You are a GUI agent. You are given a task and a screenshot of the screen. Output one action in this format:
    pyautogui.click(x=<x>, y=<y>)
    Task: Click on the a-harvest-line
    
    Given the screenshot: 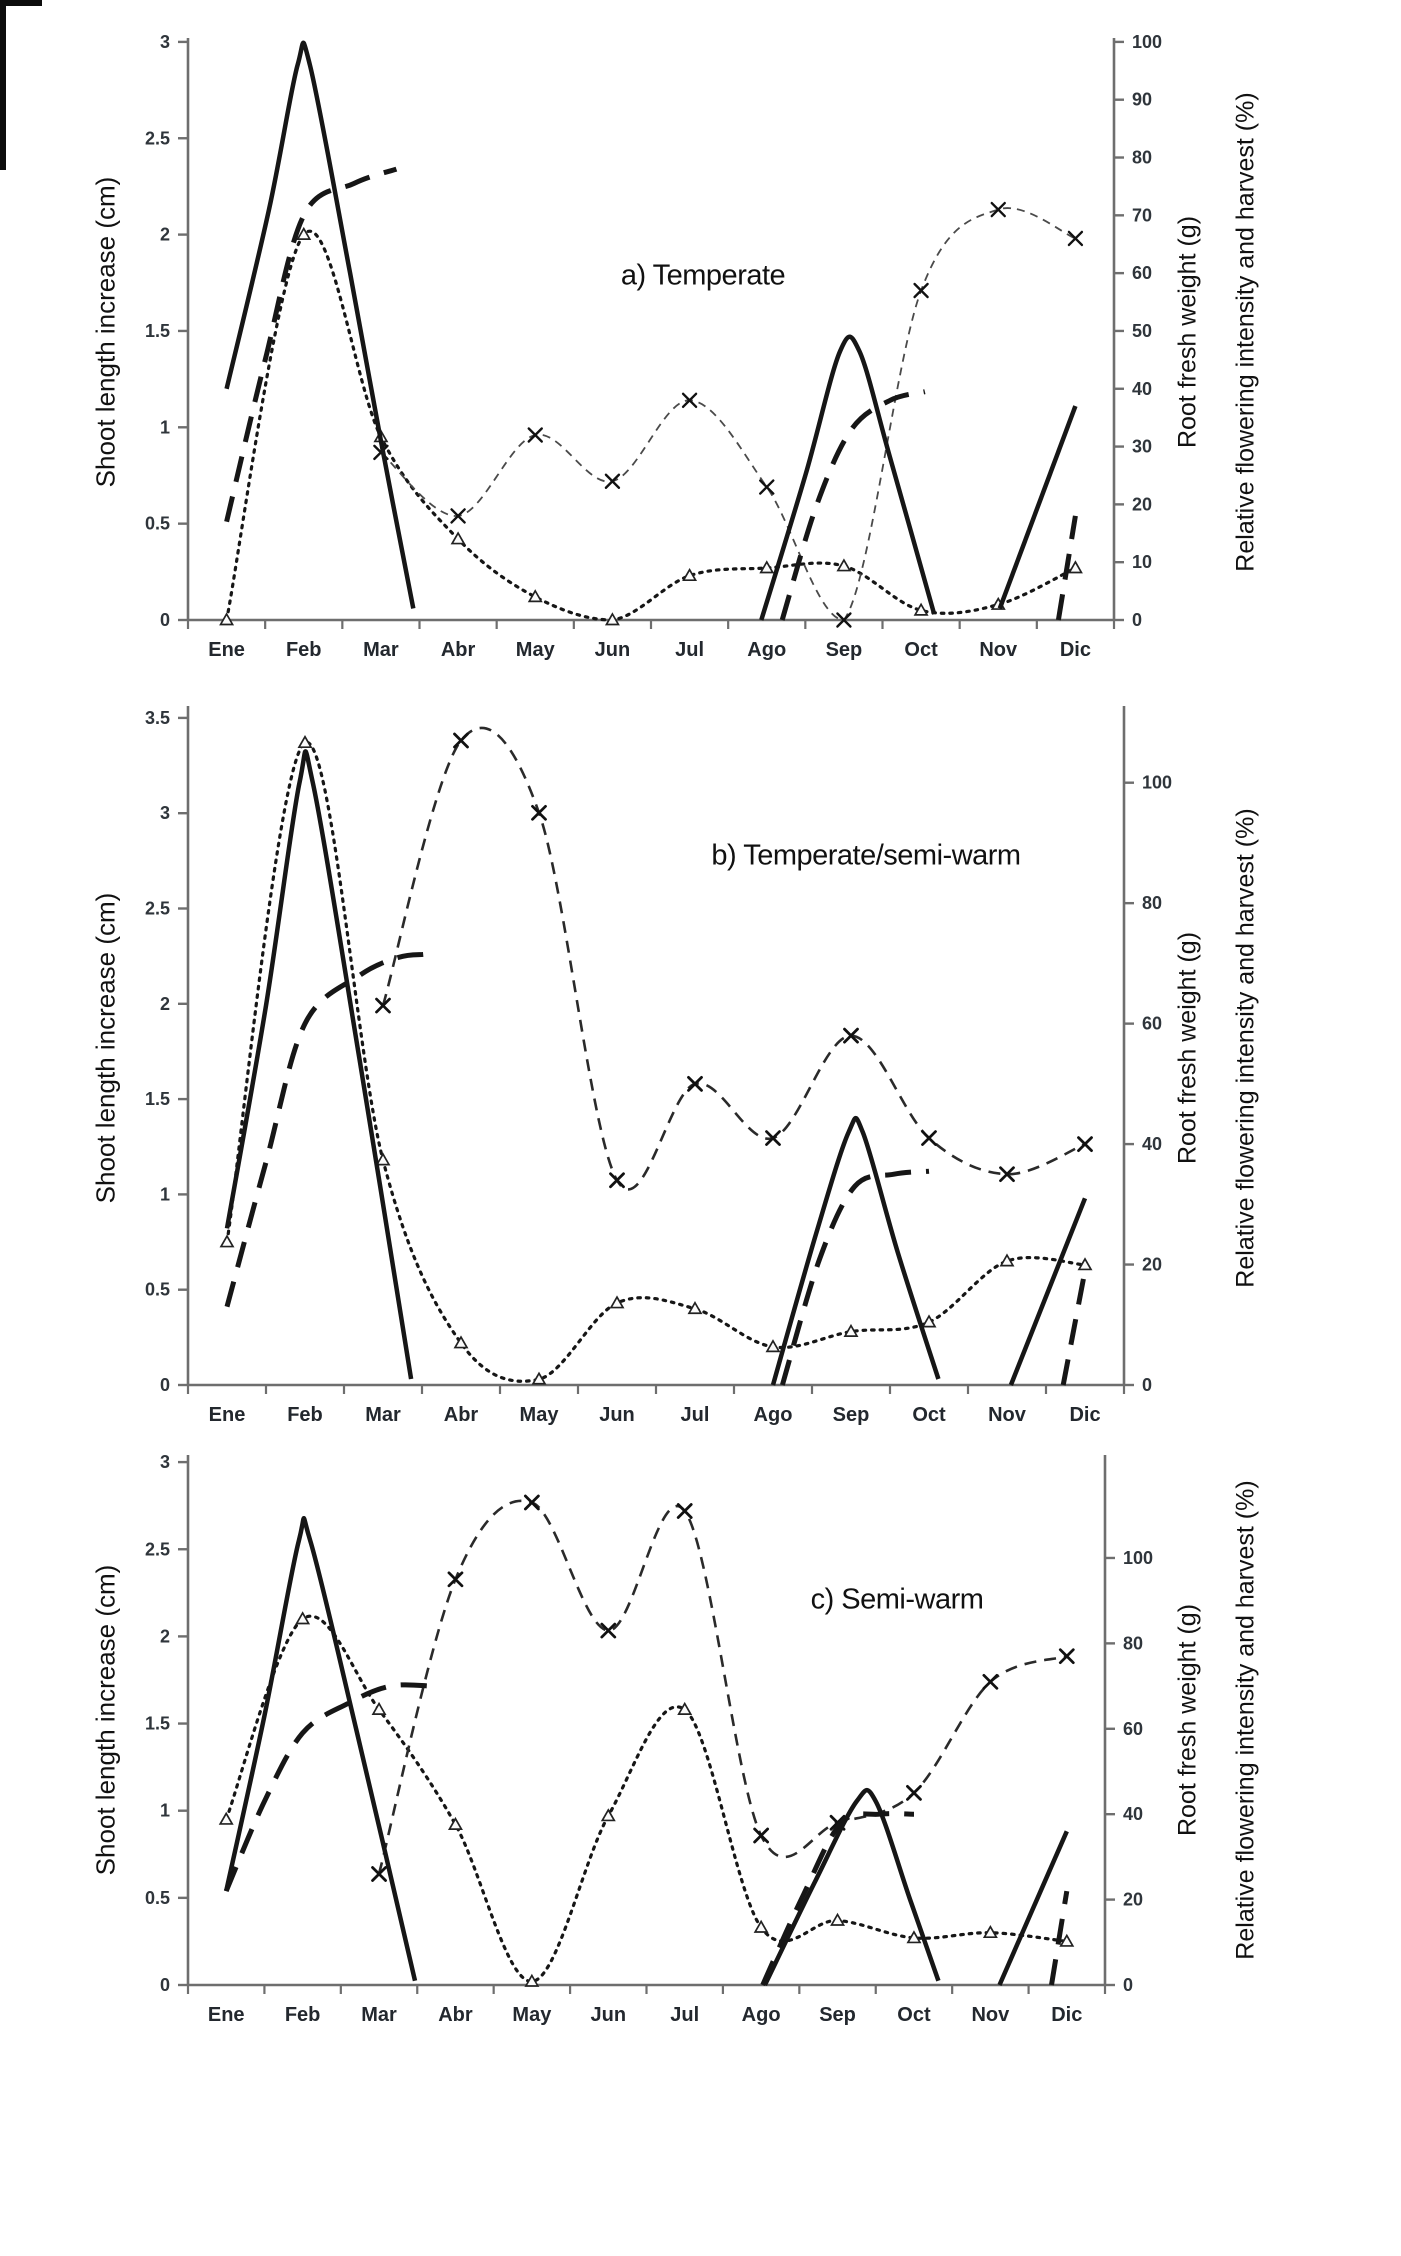 What is the action you would take?
    pyautogui.click(x=1066, y=568)
    